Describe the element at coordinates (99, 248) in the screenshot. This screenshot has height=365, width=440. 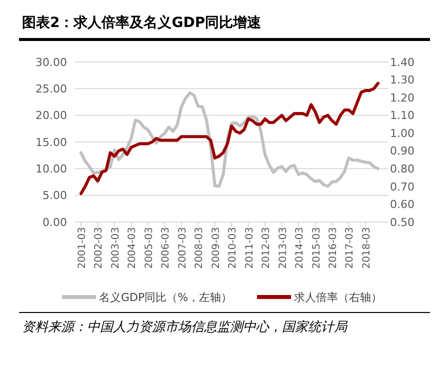
I see `x-tick-label: 2002-03` at that location.